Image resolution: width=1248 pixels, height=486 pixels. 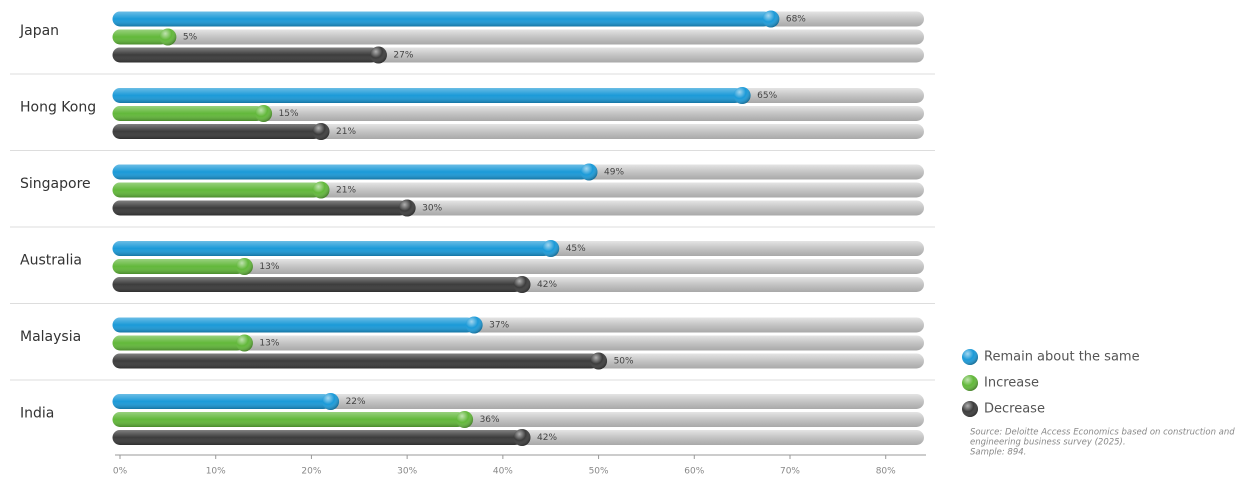 What do you see at coordinates (37, 414) in the screenshot?
I see `category-label: India` at bounding box center [37, 414].